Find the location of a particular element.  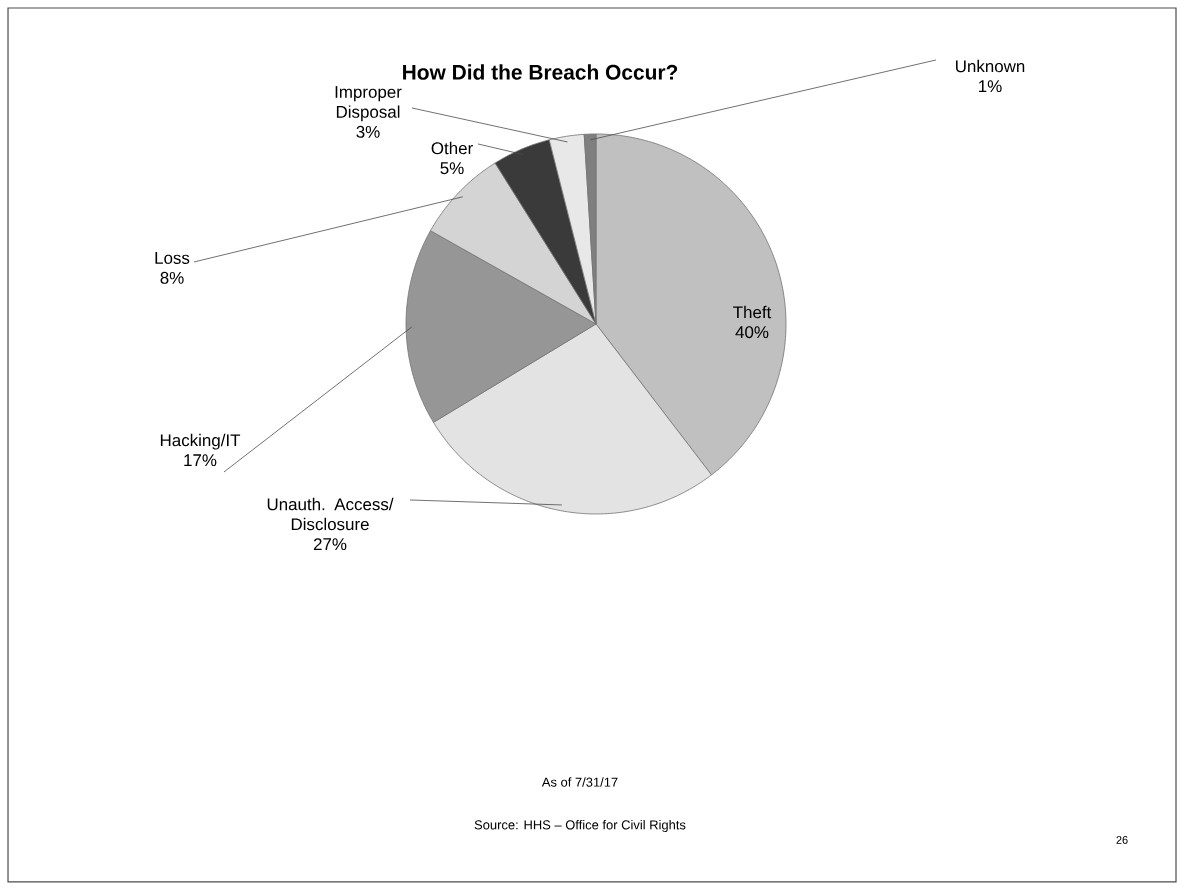

data-label: 8% is located at coordinates (172, 277).